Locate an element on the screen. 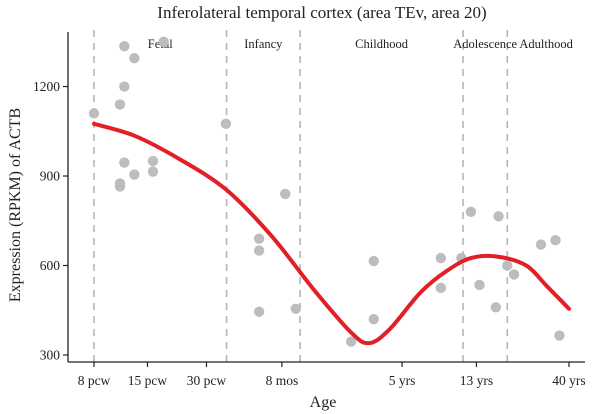 This screenshot has width=600, height=414. x-tick-label: 40 yrs is located at coordinates (568, 380).